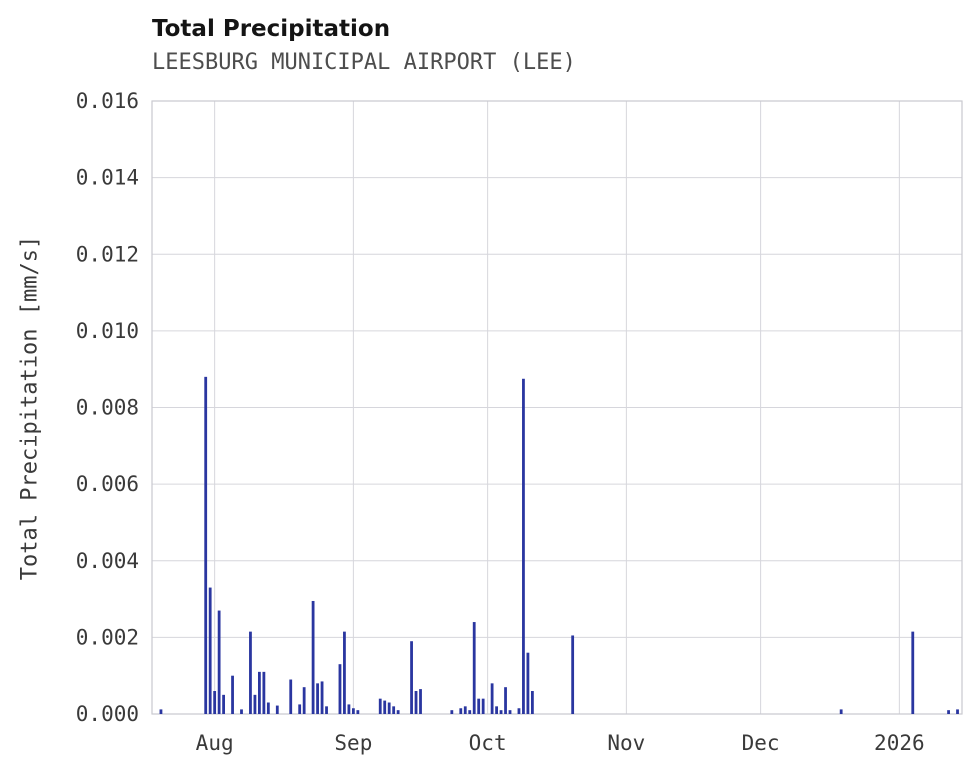  Describe the element at coordinates (626, 743) in the screenshot. I see `x-tick-label: Nov` at that location.